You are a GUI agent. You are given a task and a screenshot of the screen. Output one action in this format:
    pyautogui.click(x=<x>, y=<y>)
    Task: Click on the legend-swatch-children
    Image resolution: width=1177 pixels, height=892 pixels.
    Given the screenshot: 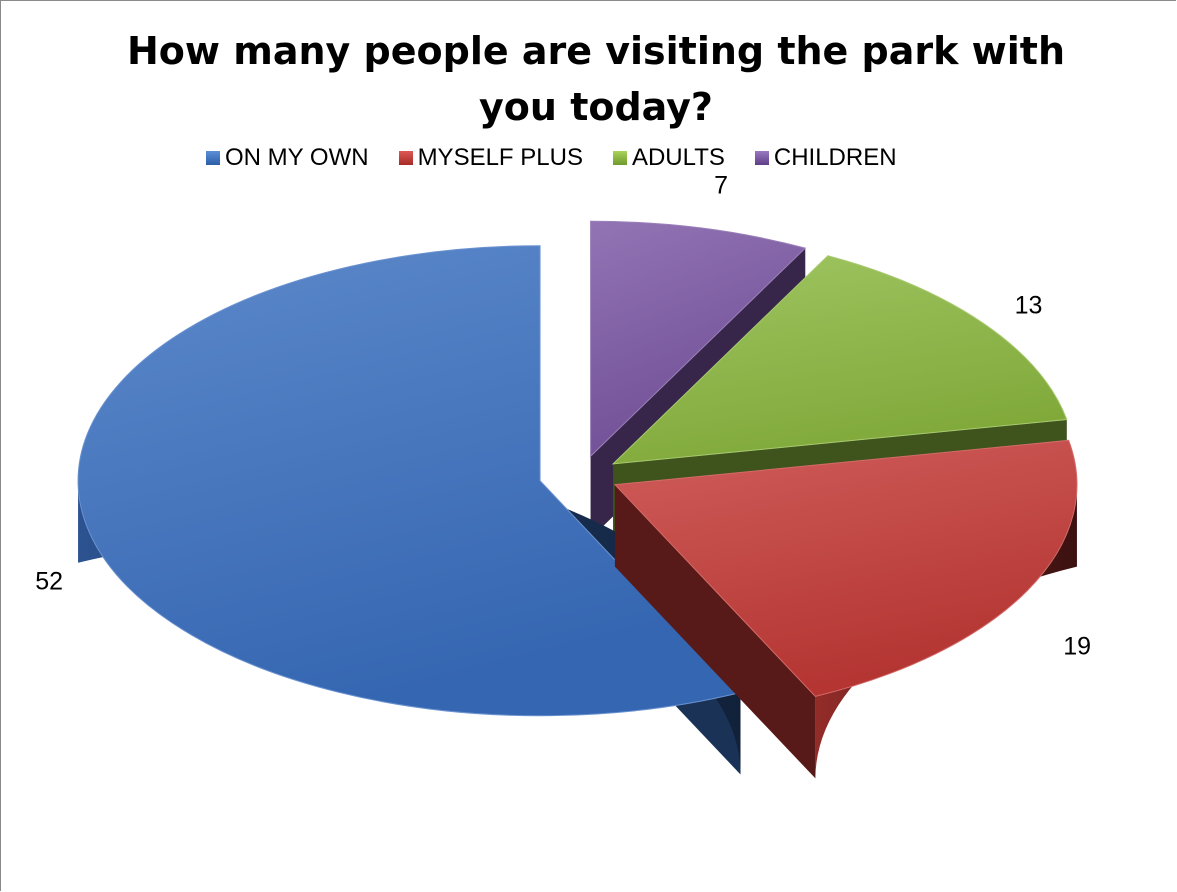 What is the action you would take?
    pyautogui.click(x=761, y=158)
    